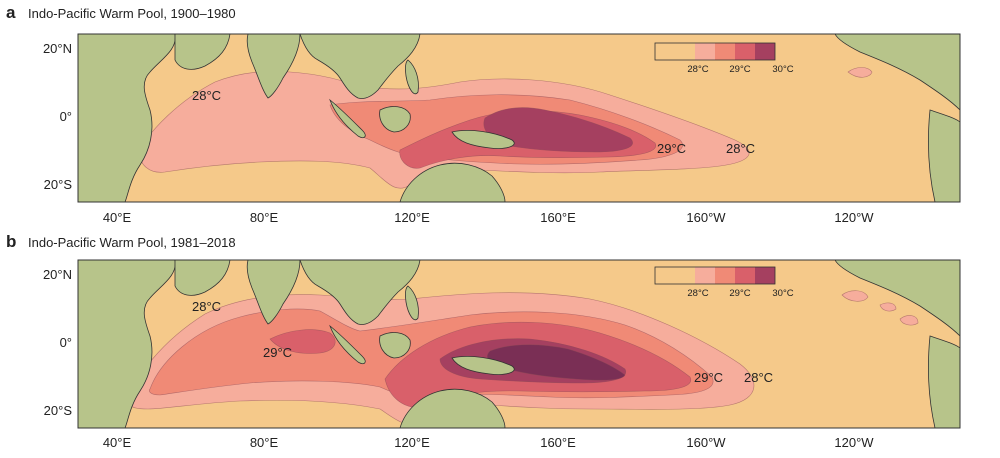 This screenshot has height=458, width=1000. I want to click on panel-title: Indo-Pacific Warm Pool, 1981–2018, so click(132, 242).